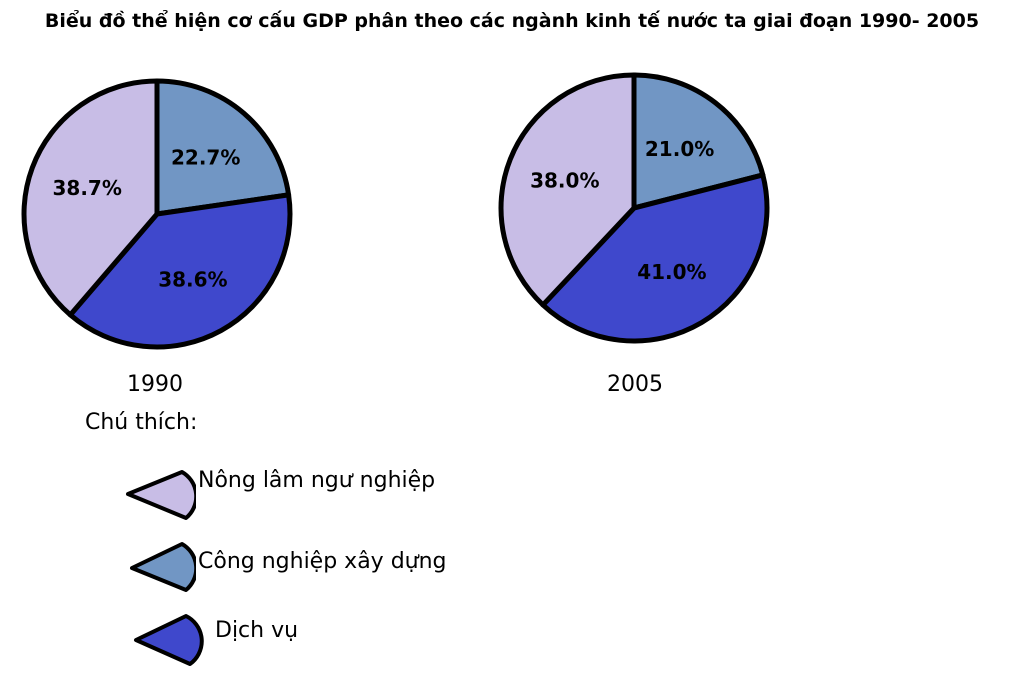  Describe the element at coordinates (564, 181) in the screenshot. I see `pie-data-label-2005-0: 38.0%` at that location.